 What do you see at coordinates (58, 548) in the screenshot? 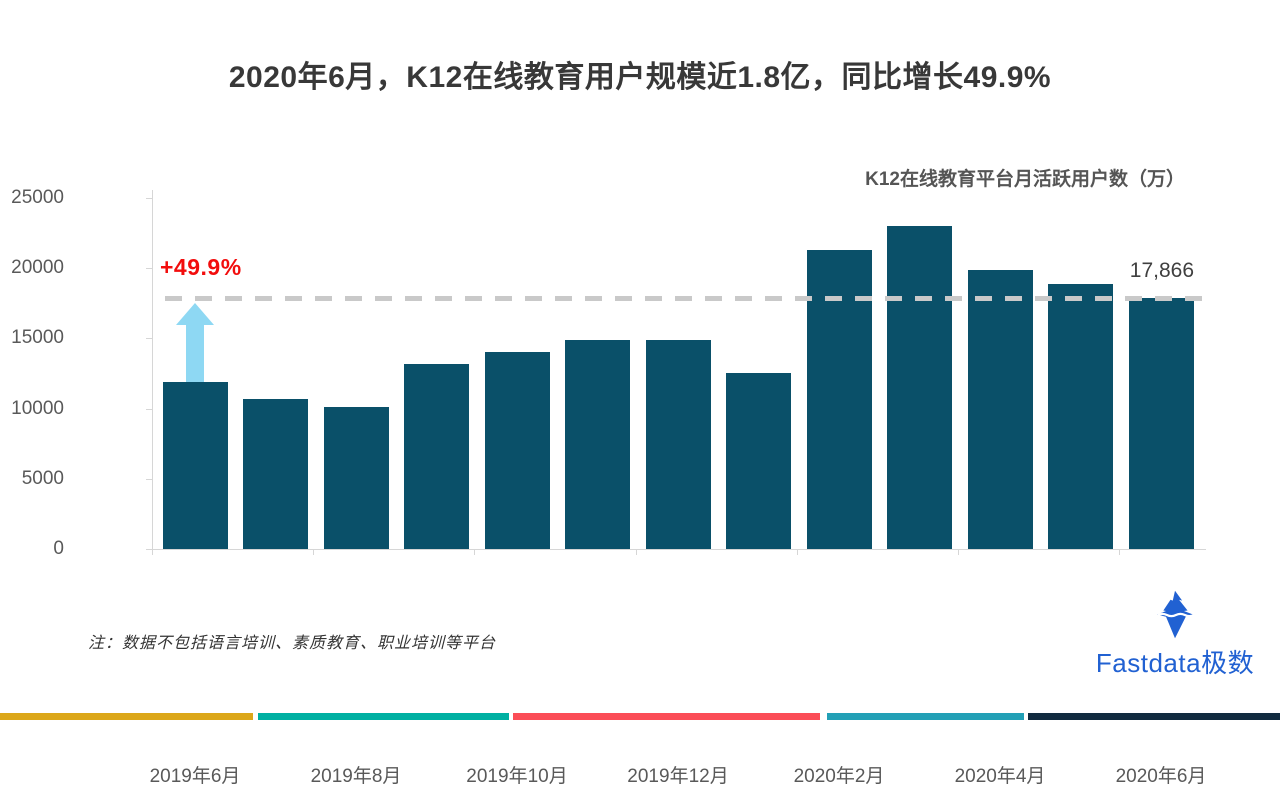
I see `y-axis-tick-label: 0` at bounding box center [58, 548].